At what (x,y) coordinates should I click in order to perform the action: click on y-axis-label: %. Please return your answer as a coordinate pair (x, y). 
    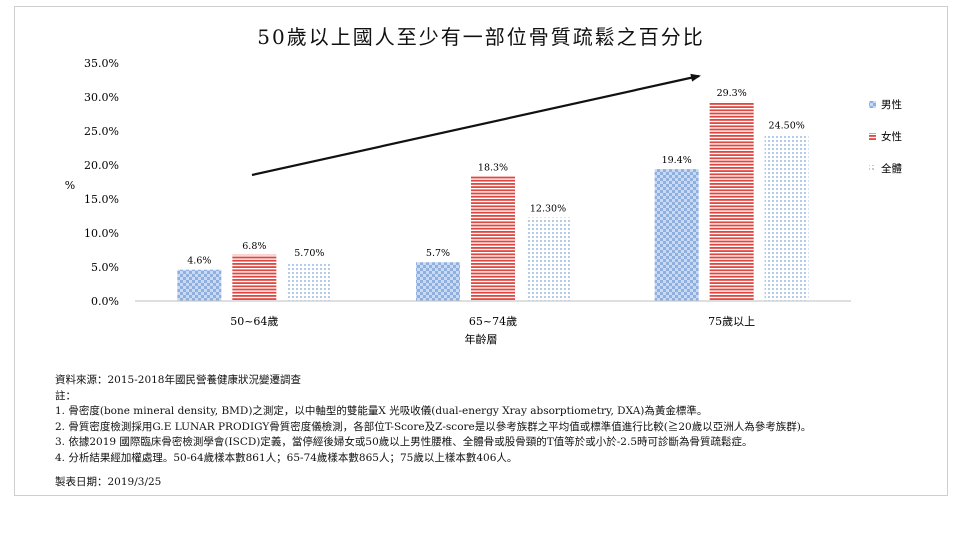
    Looking at the image, I should click on (70, 185).